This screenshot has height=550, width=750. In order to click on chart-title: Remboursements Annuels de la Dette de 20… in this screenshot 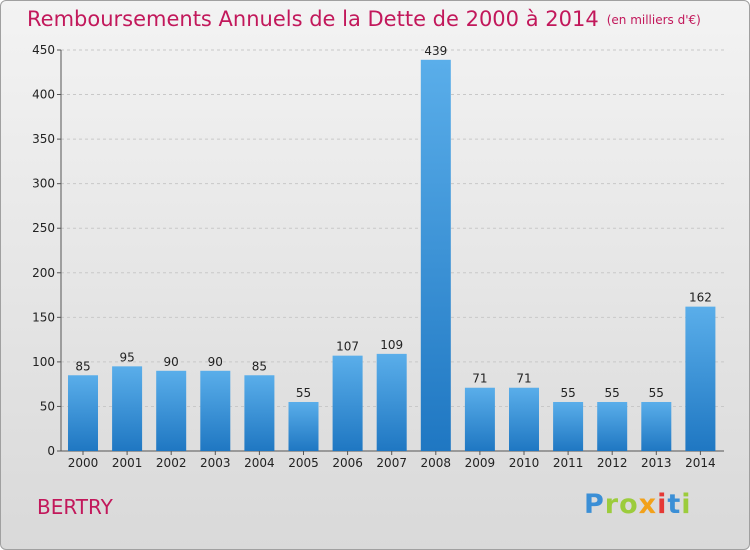, I will do `click(364, 19)`.